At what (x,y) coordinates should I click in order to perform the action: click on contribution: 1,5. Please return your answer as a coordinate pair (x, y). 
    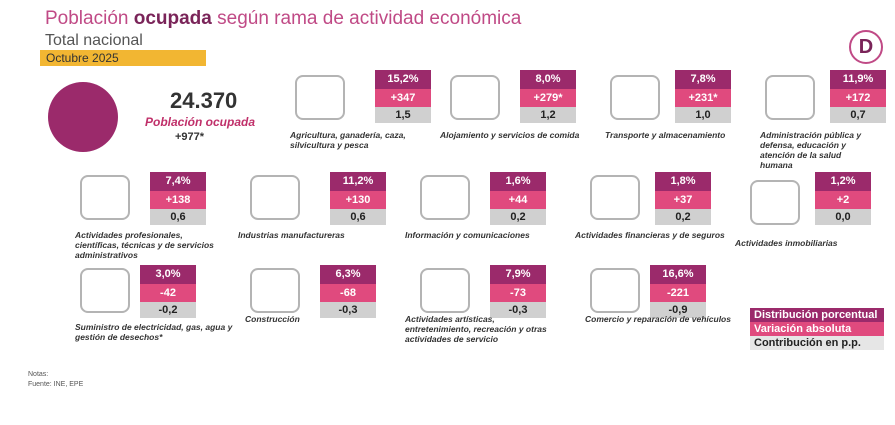
    Looking at the image, I should click on (403, 115).